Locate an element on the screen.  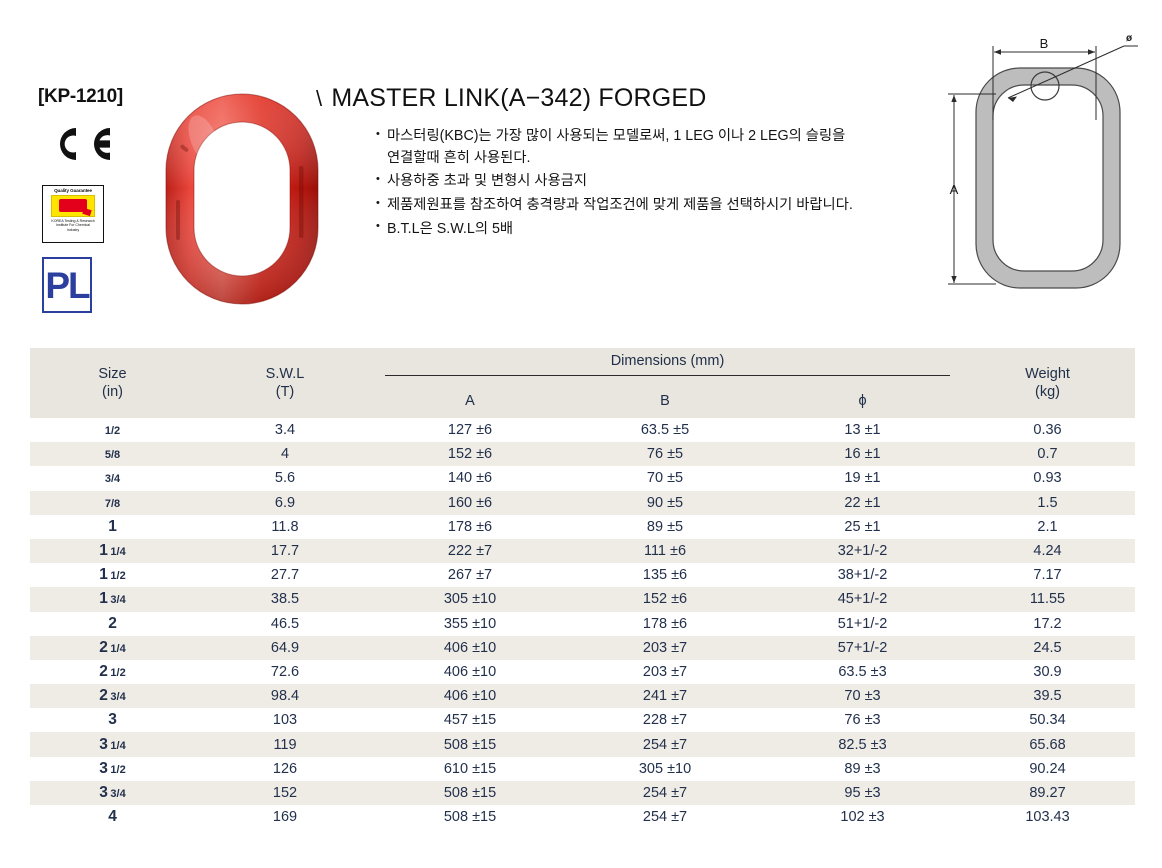
cell-swl: 11.8 is located at coordinates (285, 526).